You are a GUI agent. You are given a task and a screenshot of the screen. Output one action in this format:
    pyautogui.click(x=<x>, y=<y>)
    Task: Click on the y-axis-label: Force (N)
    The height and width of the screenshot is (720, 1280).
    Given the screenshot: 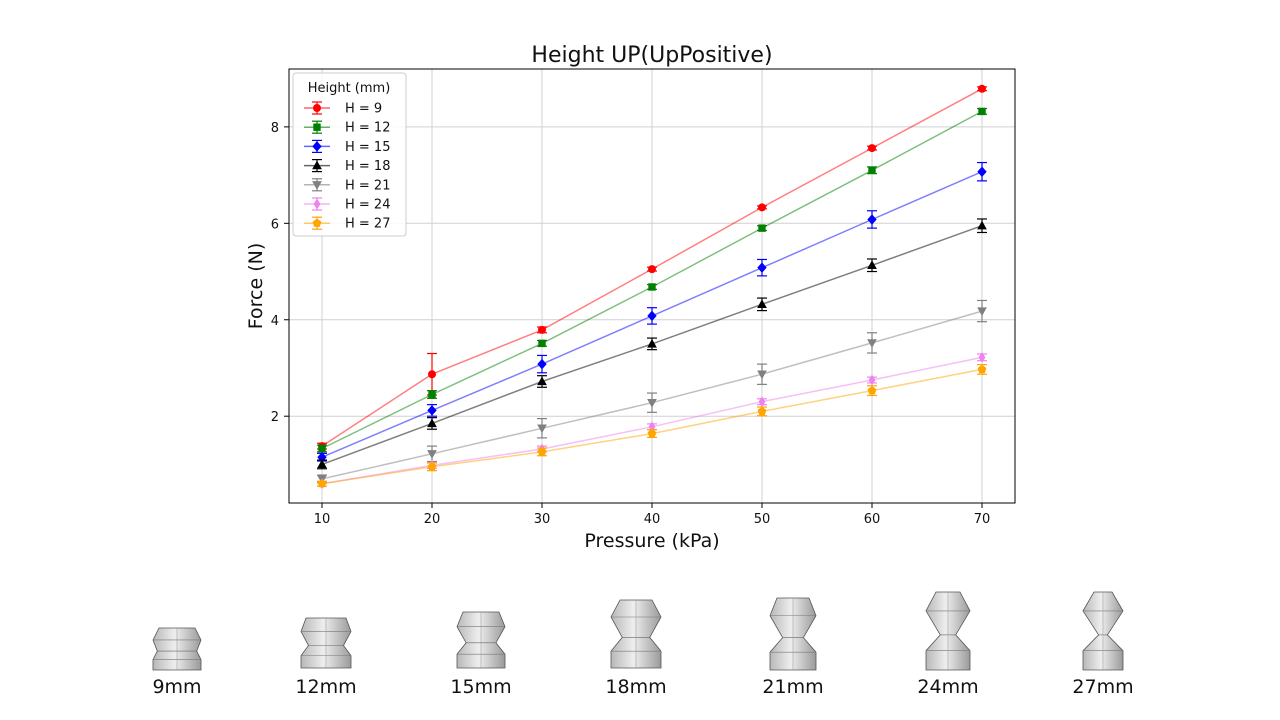 What is the action you would take?
    pyautogui.click(x=256, y=286)
    